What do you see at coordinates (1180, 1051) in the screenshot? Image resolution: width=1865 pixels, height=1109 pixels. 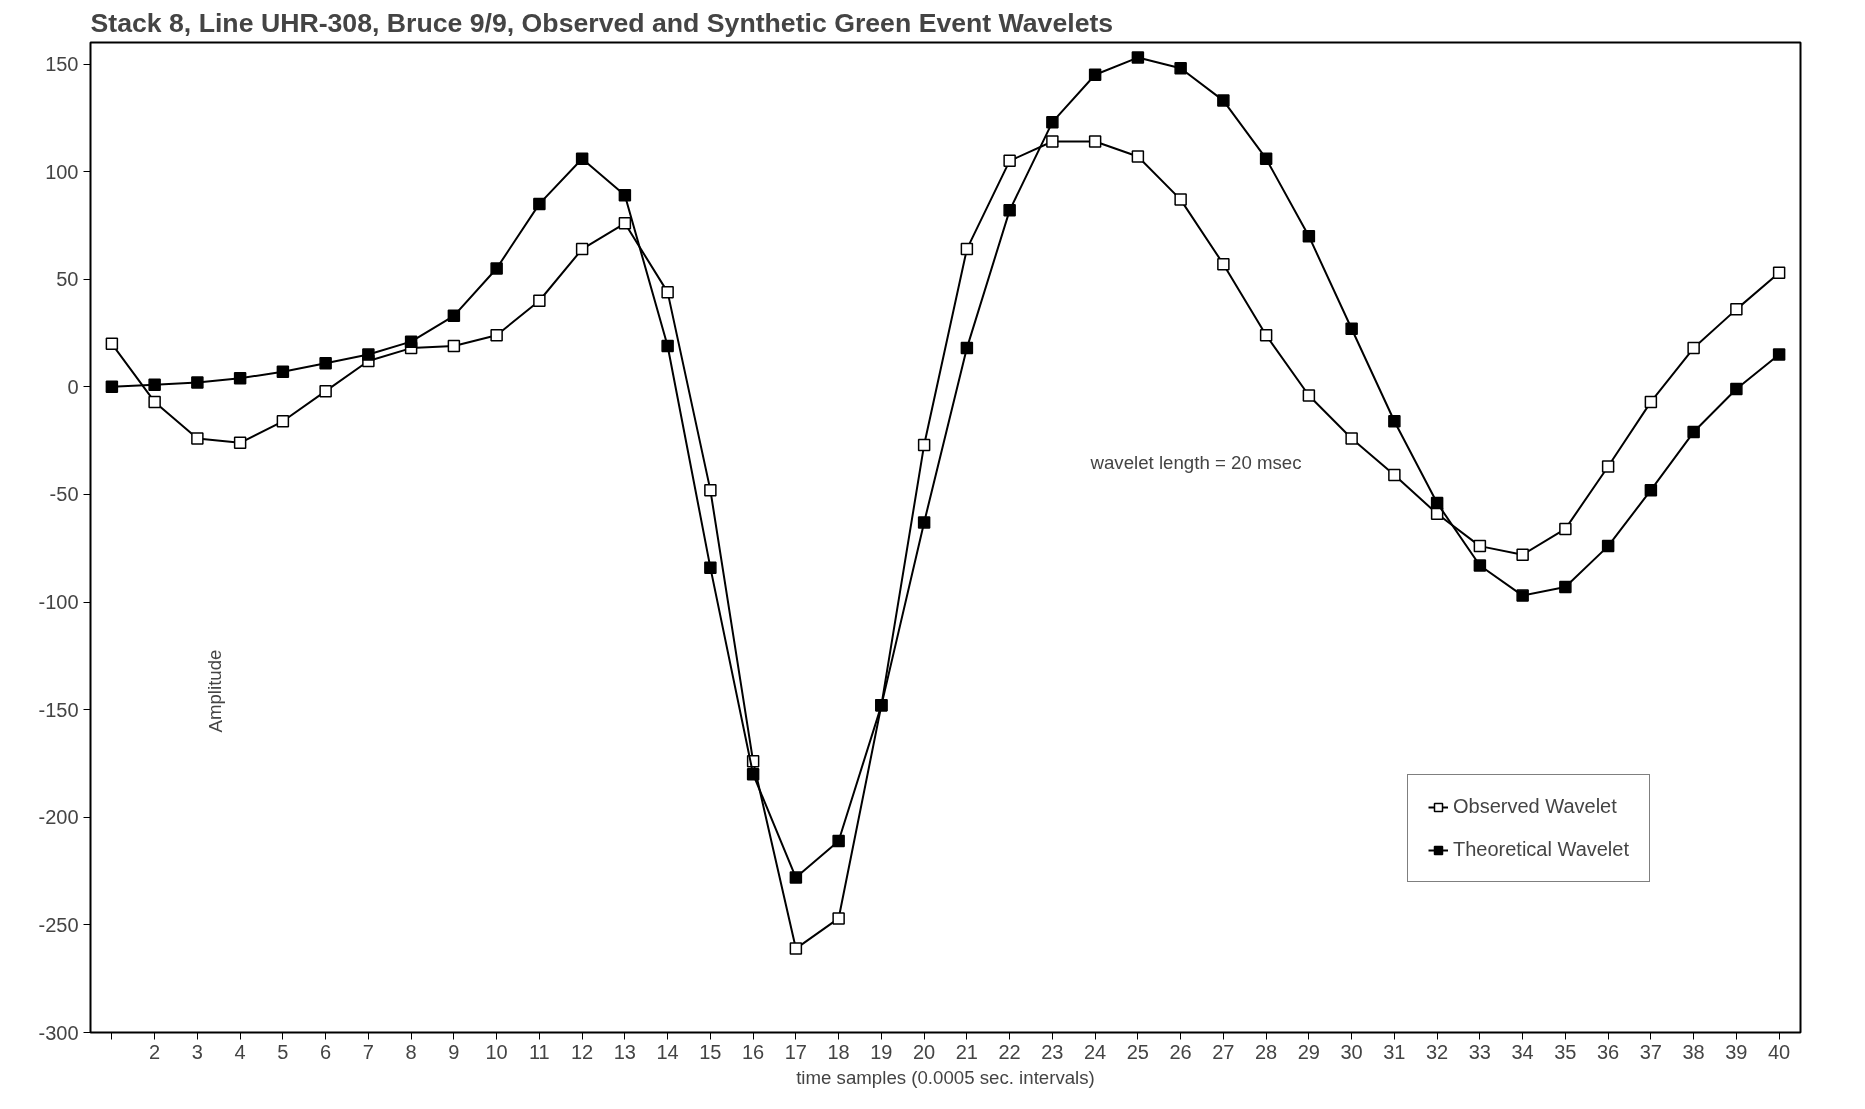 I see `x-tick-label: 26` at bounding box center [1180, 1051].